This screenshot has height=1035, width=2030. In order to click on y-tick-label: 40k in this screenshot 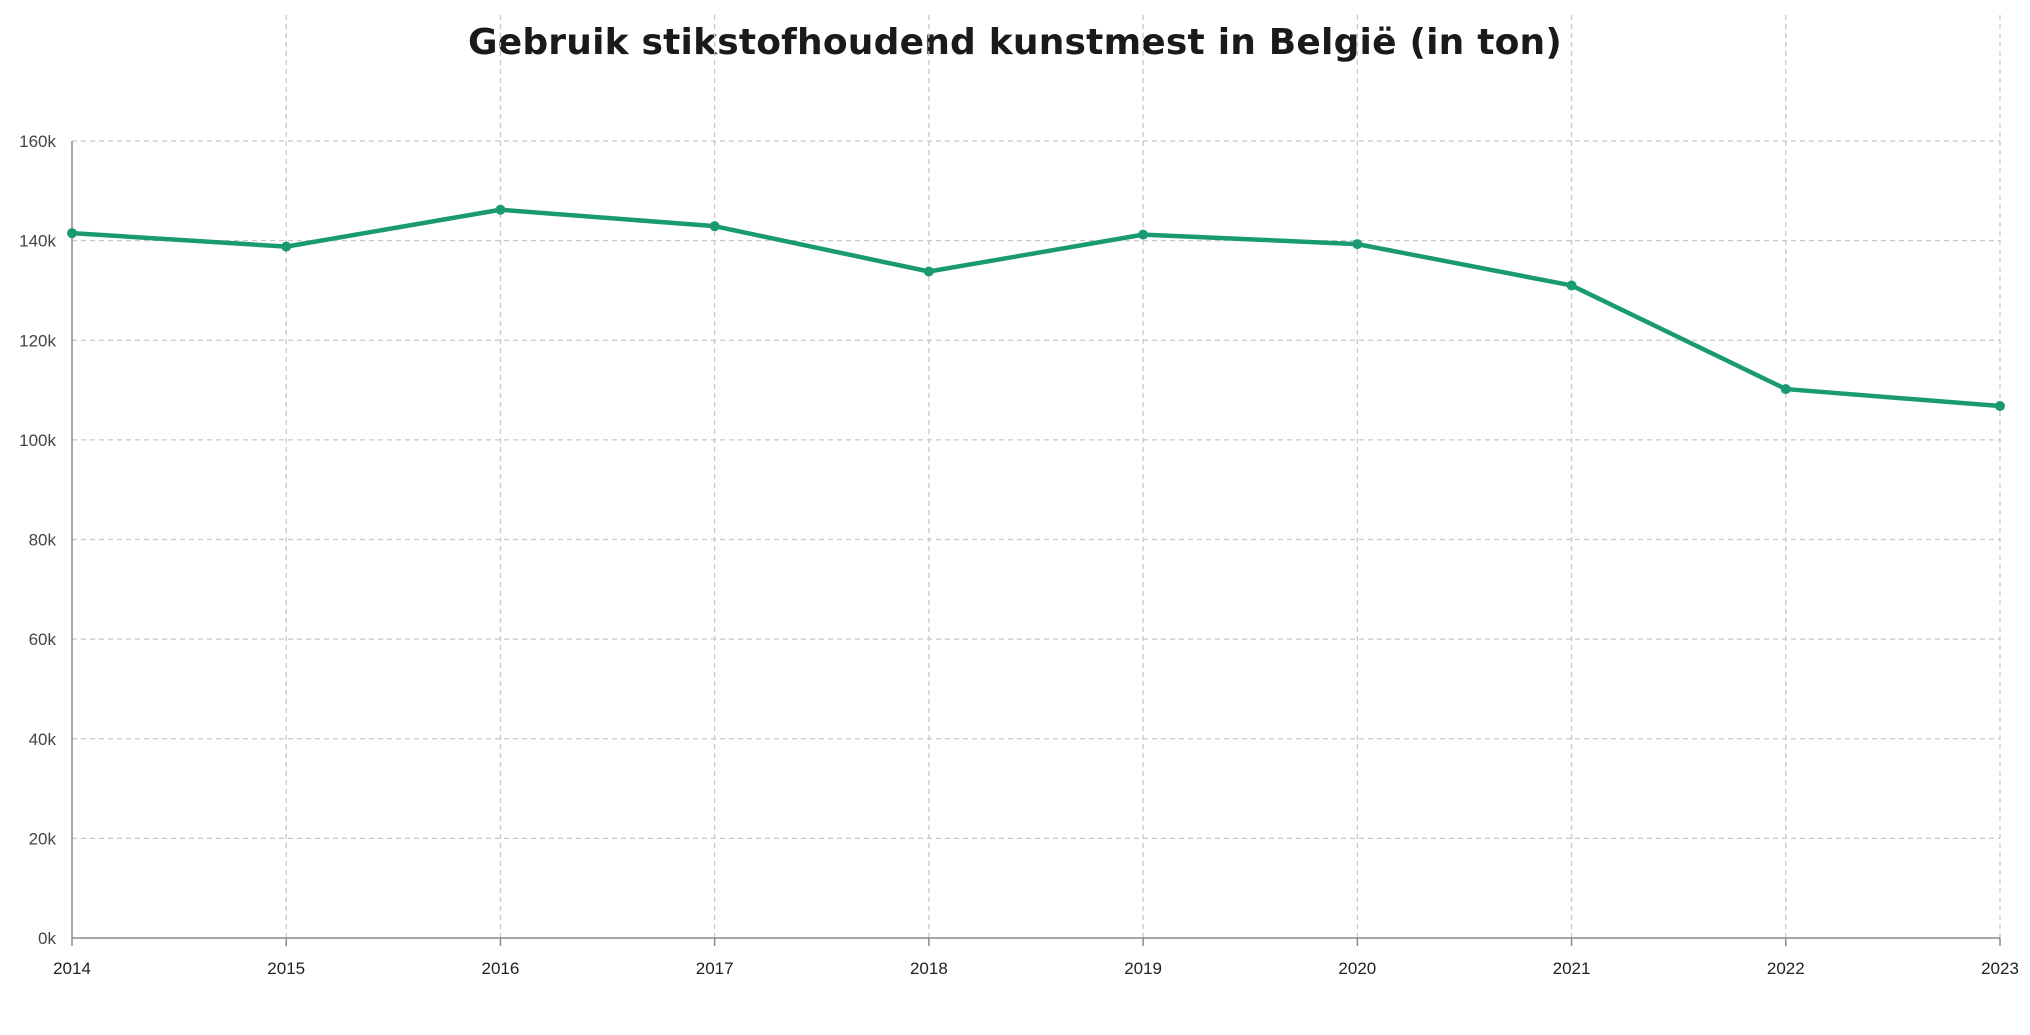, I will do `click(43, 739)`.